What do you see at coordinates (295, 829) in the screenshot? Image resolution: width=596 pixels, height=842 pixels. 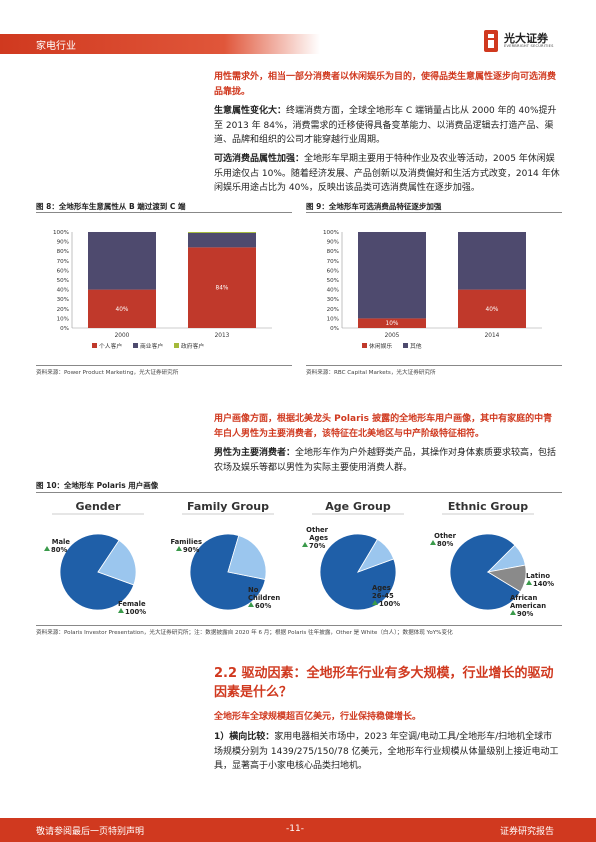 I see `page-number: -11-` at bounding box center [295, 829].